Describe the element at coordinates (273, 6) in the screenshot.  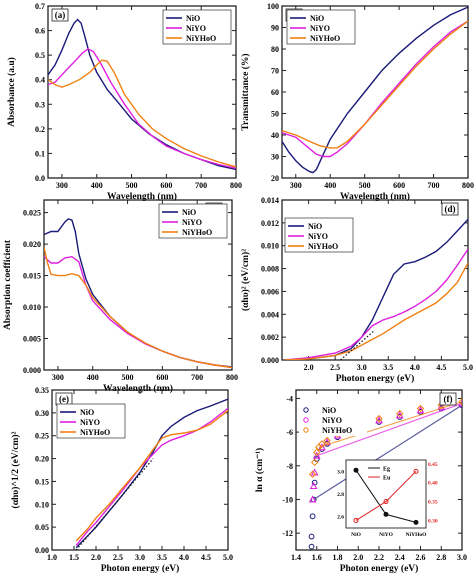
I see `y-tick-label: 100` at that location.